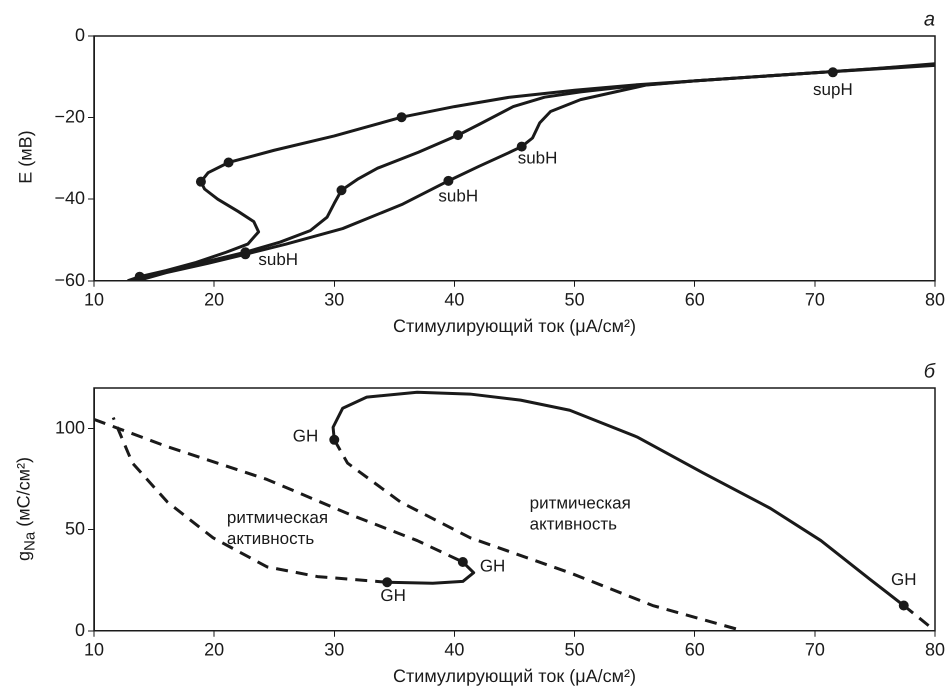 Image resolution: width=951 pixels, height=696 pixels. Describe the element at coordinates (69, 280) in the screenshot. I see `y-tick-label: −60` at that location.